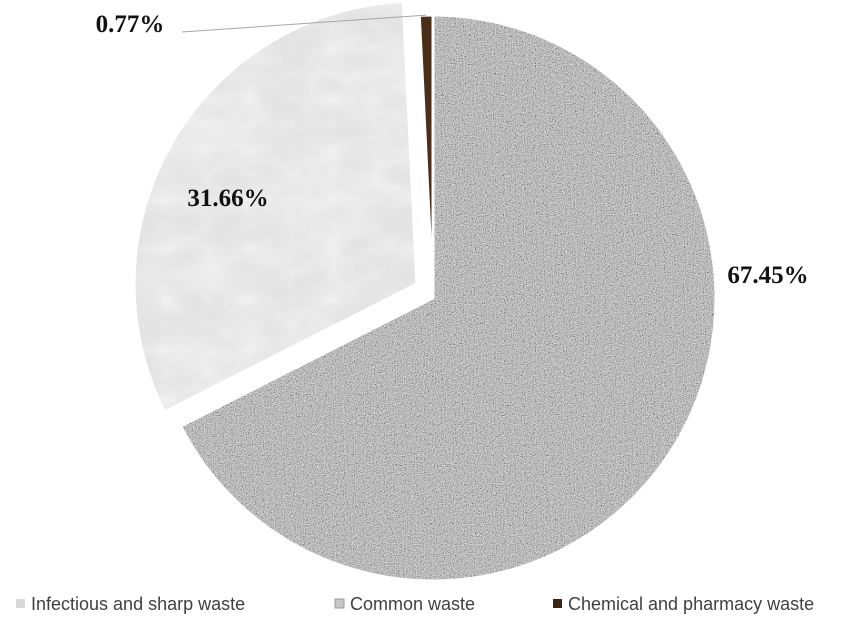 This screenshot has height=623, width=853. Describe the element at coordinates (412, 604) in the screenshot. I see `legend-label-common-waste: Common waste` at that location.